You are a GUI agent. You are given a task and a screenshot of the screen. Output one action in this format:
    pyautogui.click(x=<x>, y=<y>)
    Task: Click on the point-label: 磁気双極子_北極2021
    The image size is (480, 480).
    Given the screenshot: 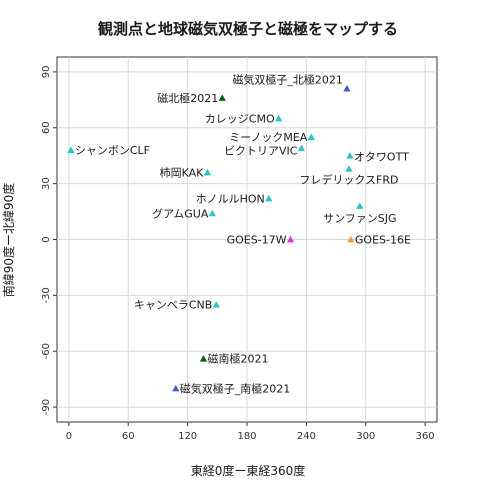 What is the action you would take?
    pyautogui.click(x=287, y=80)
    